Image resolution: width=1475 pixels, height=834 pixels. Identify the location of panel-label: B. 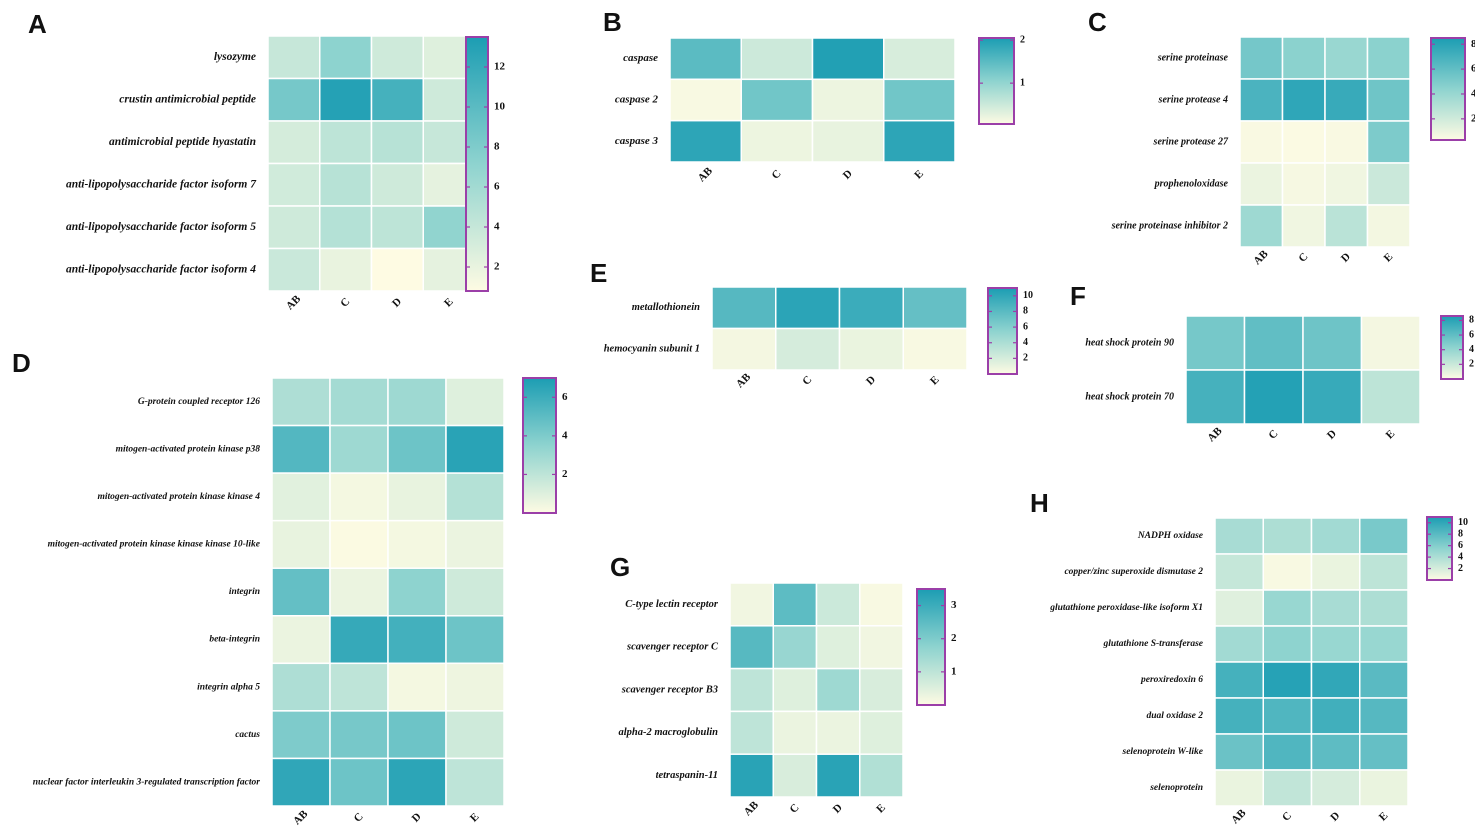
(612, 22).